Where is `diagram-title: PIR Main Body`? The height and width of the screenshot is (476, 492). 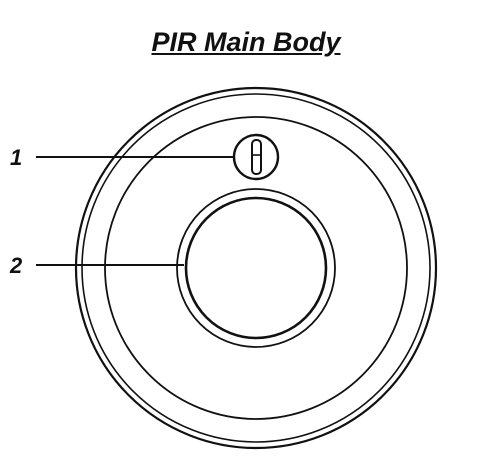
diagram-title: PIR Main Body is located at coordinates (246, 42).